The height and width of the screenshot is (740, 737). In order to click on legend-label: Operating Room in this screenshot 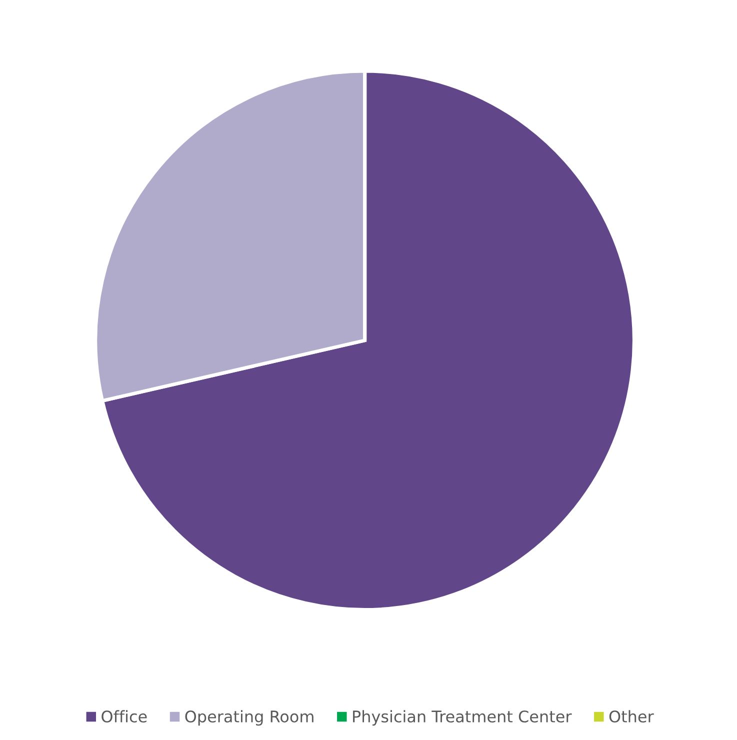, I will do `click(249, 718)`.